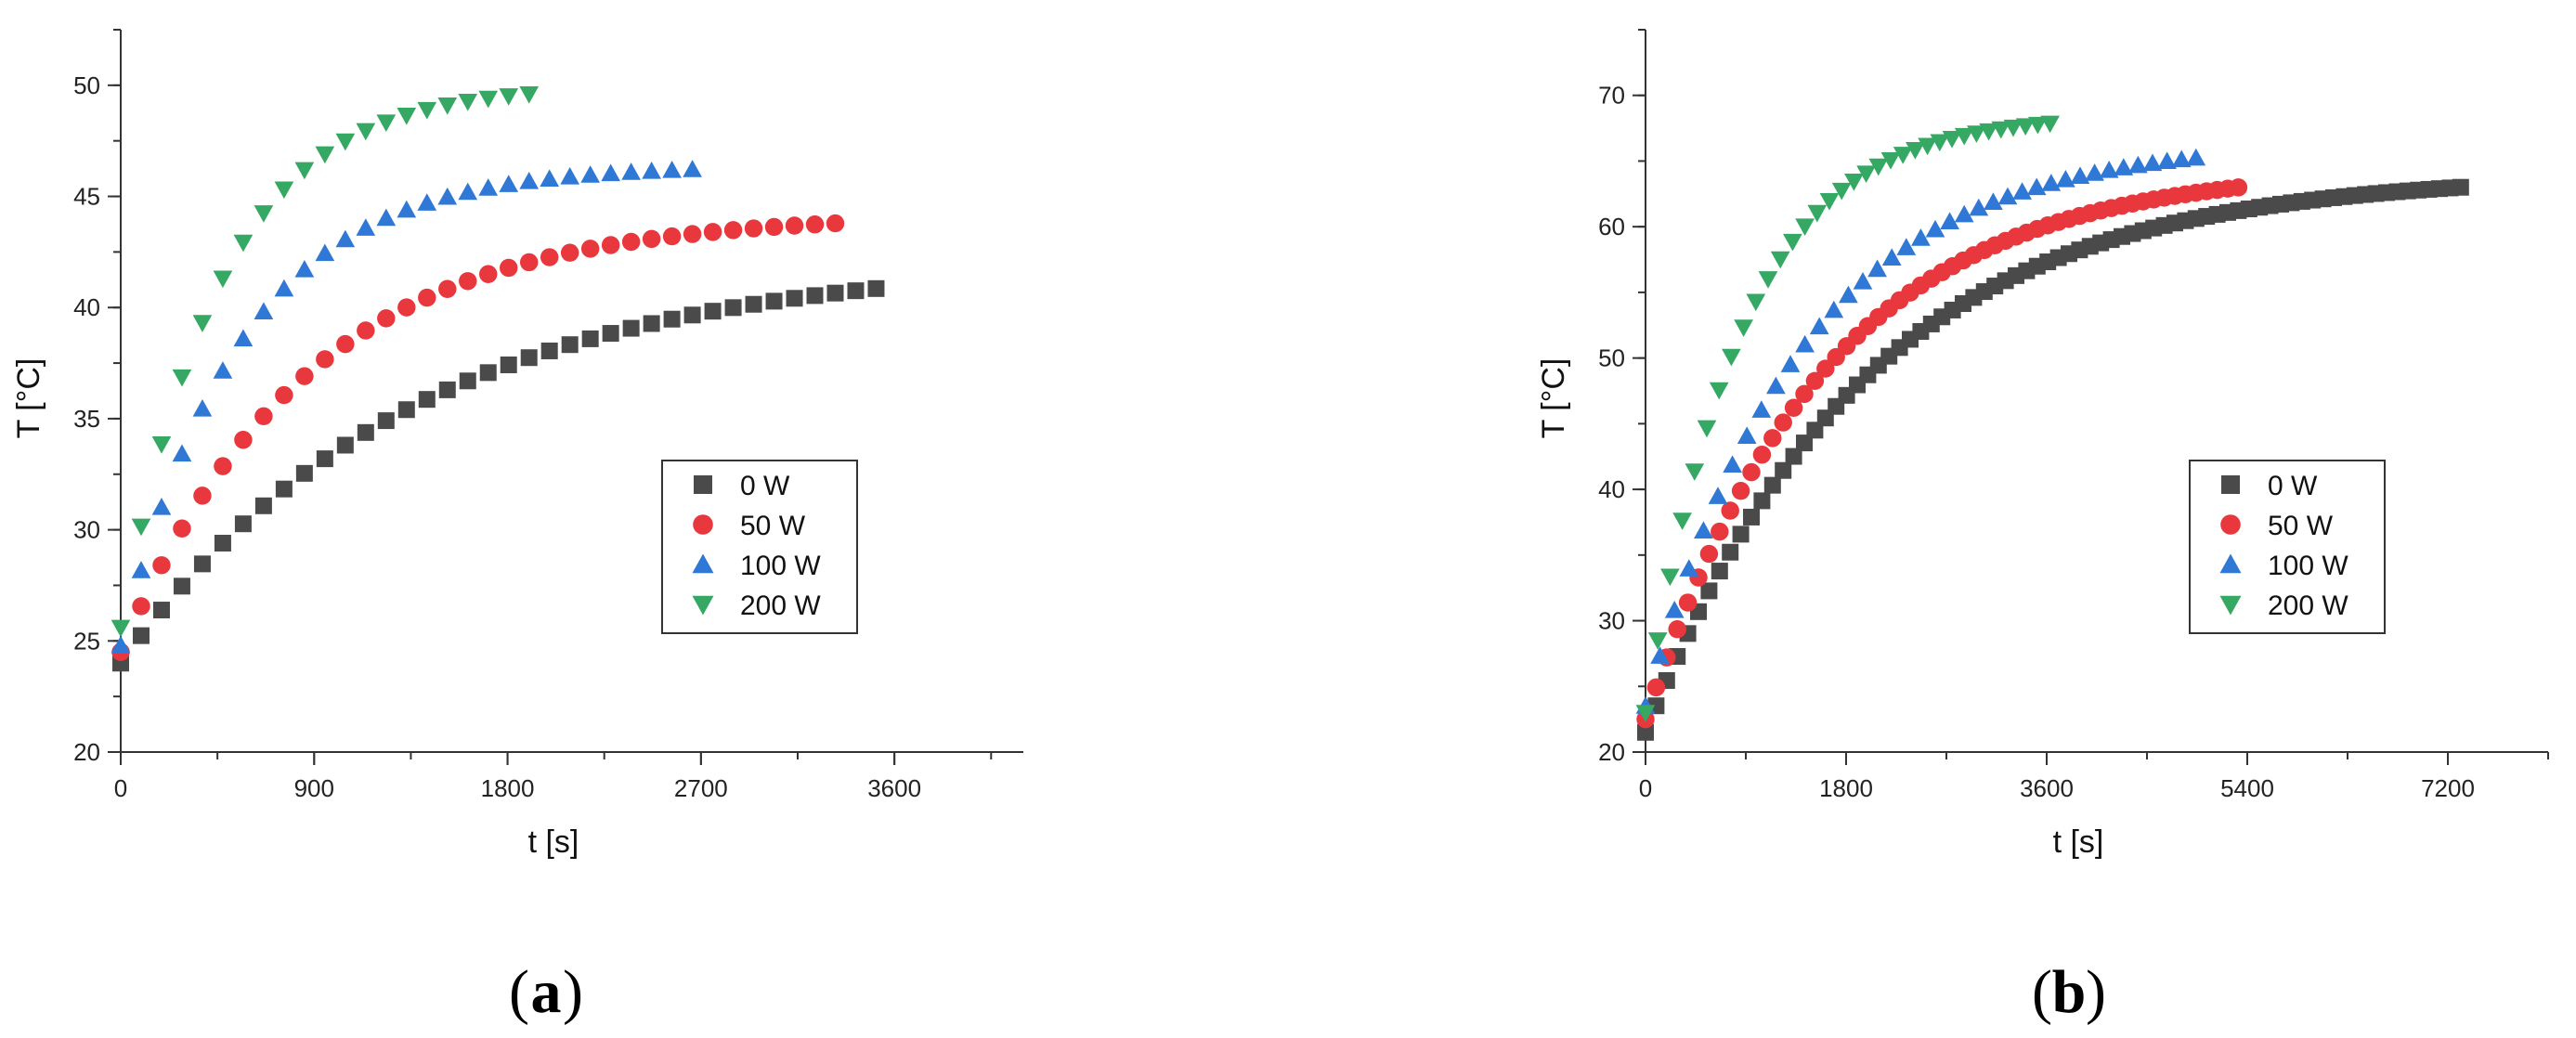 Image resolution: width=2576 pixels, height=1038 pixels. Describe the element at coordinates (546, 992) in the screenshot. I see `panel-caption-a: ( a )` at that location.